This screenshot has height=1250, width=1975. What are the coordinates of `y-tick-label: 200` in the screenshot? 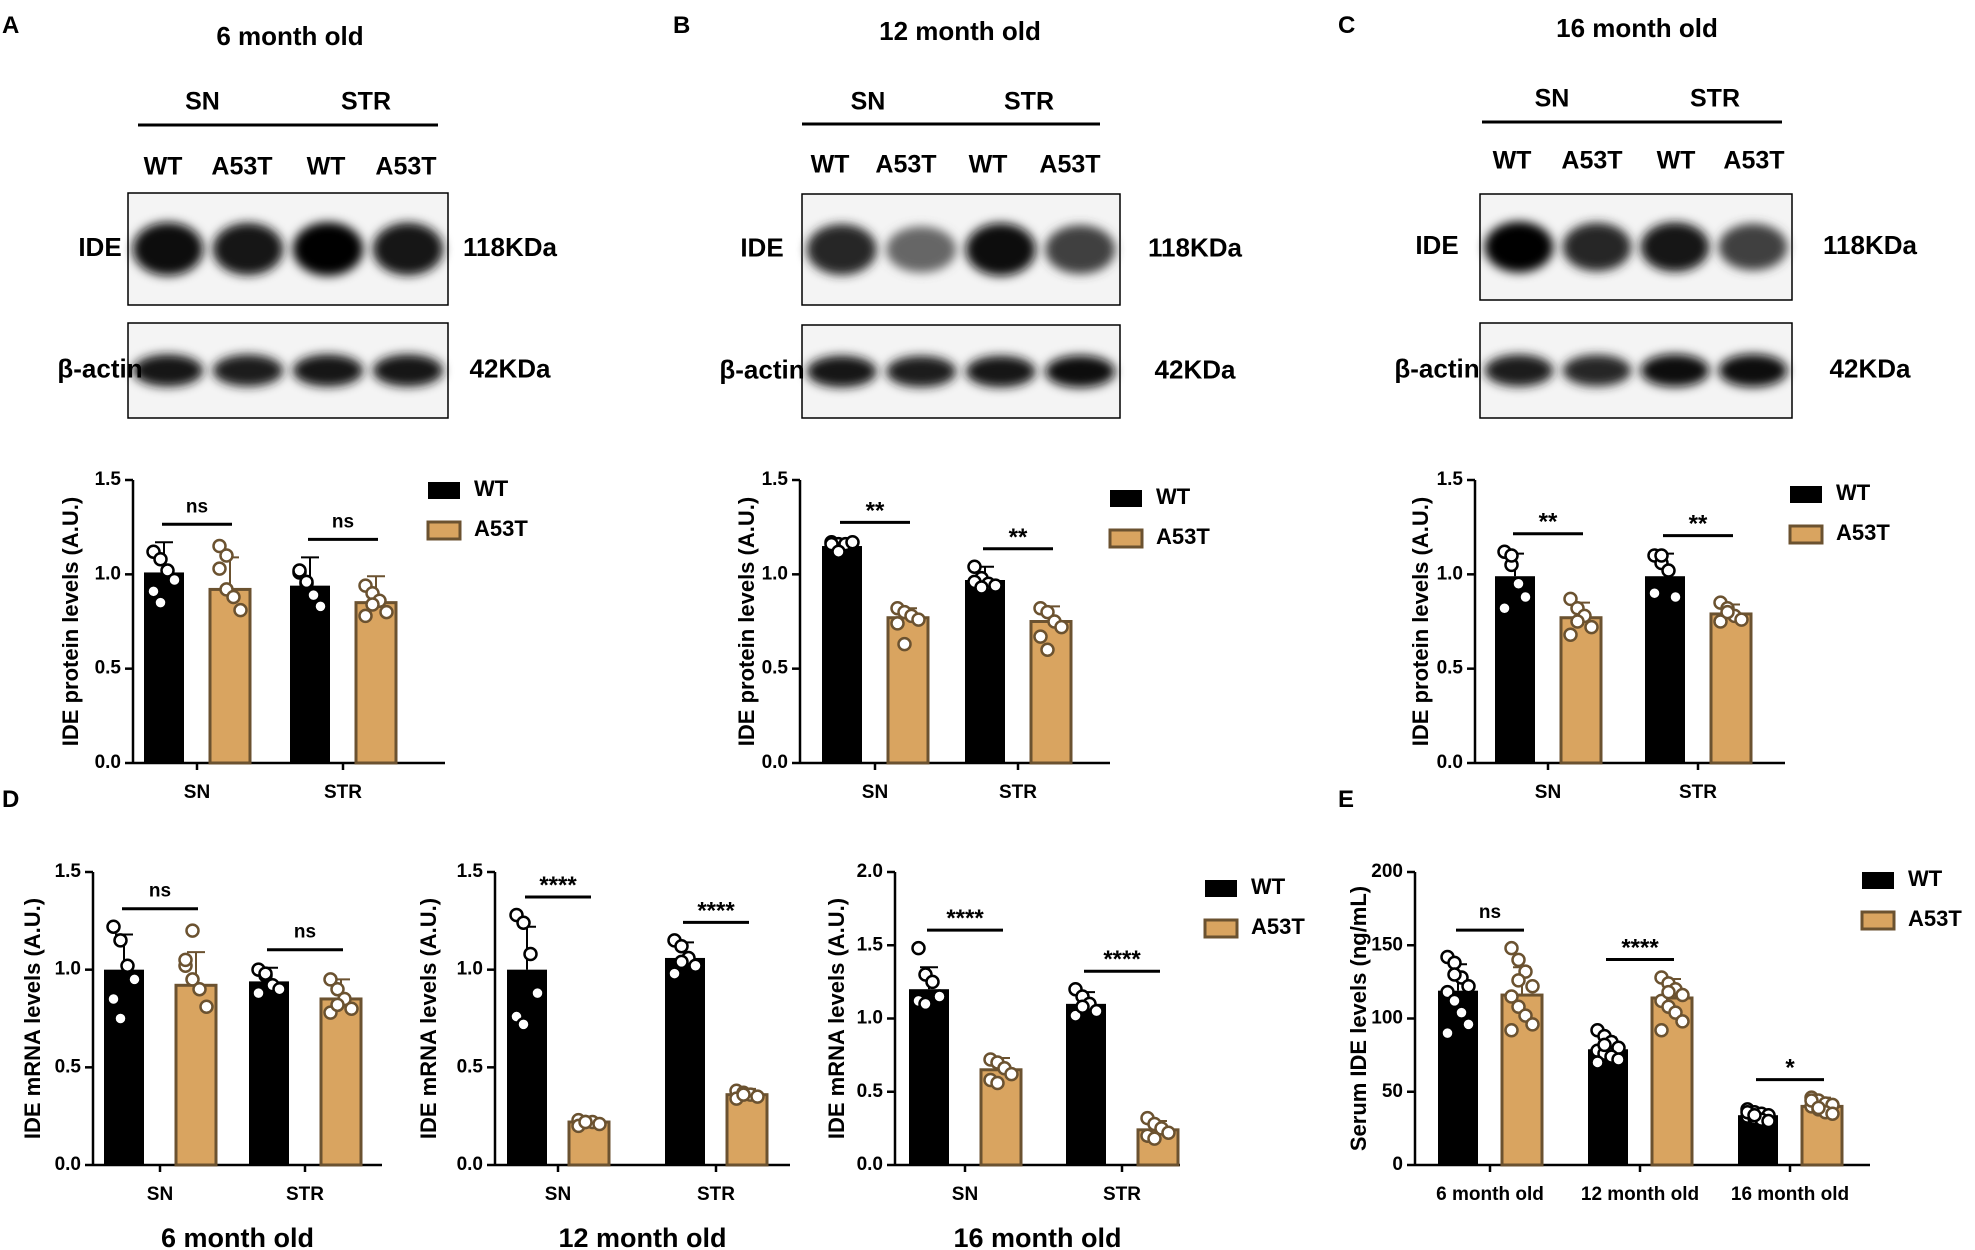 It's located at (1387, 871).